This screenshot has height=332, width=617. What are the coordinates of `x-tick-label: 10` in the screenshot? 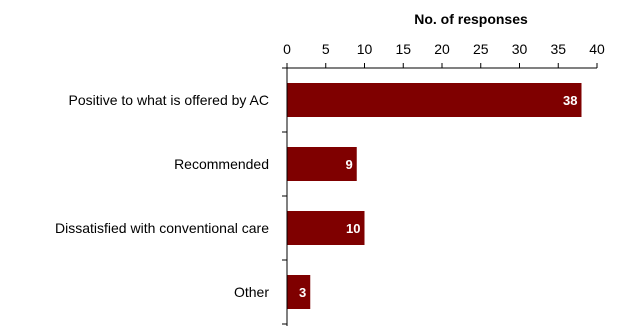 It's located at (365, 49).